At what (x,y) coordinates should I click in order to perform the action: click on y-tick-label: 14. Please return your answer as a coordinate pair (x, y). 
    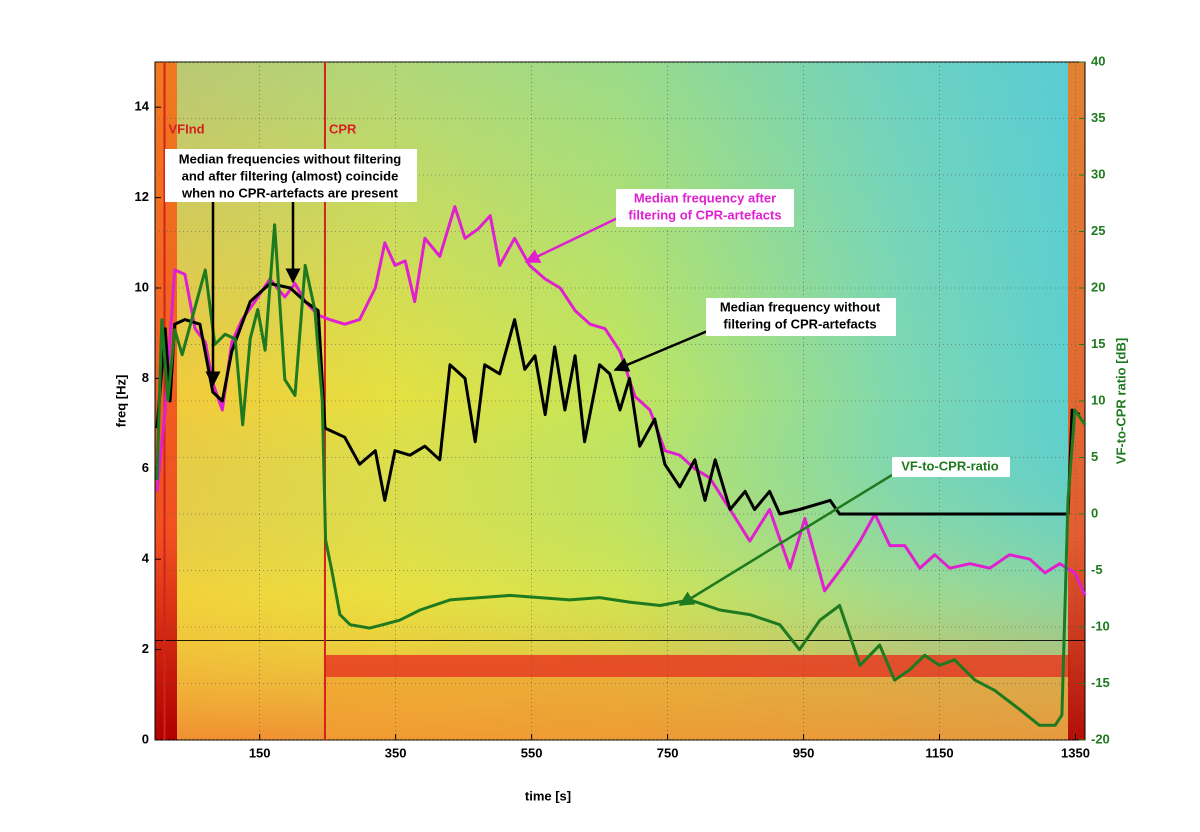
    Looking at the image, I should click on (142, 106).